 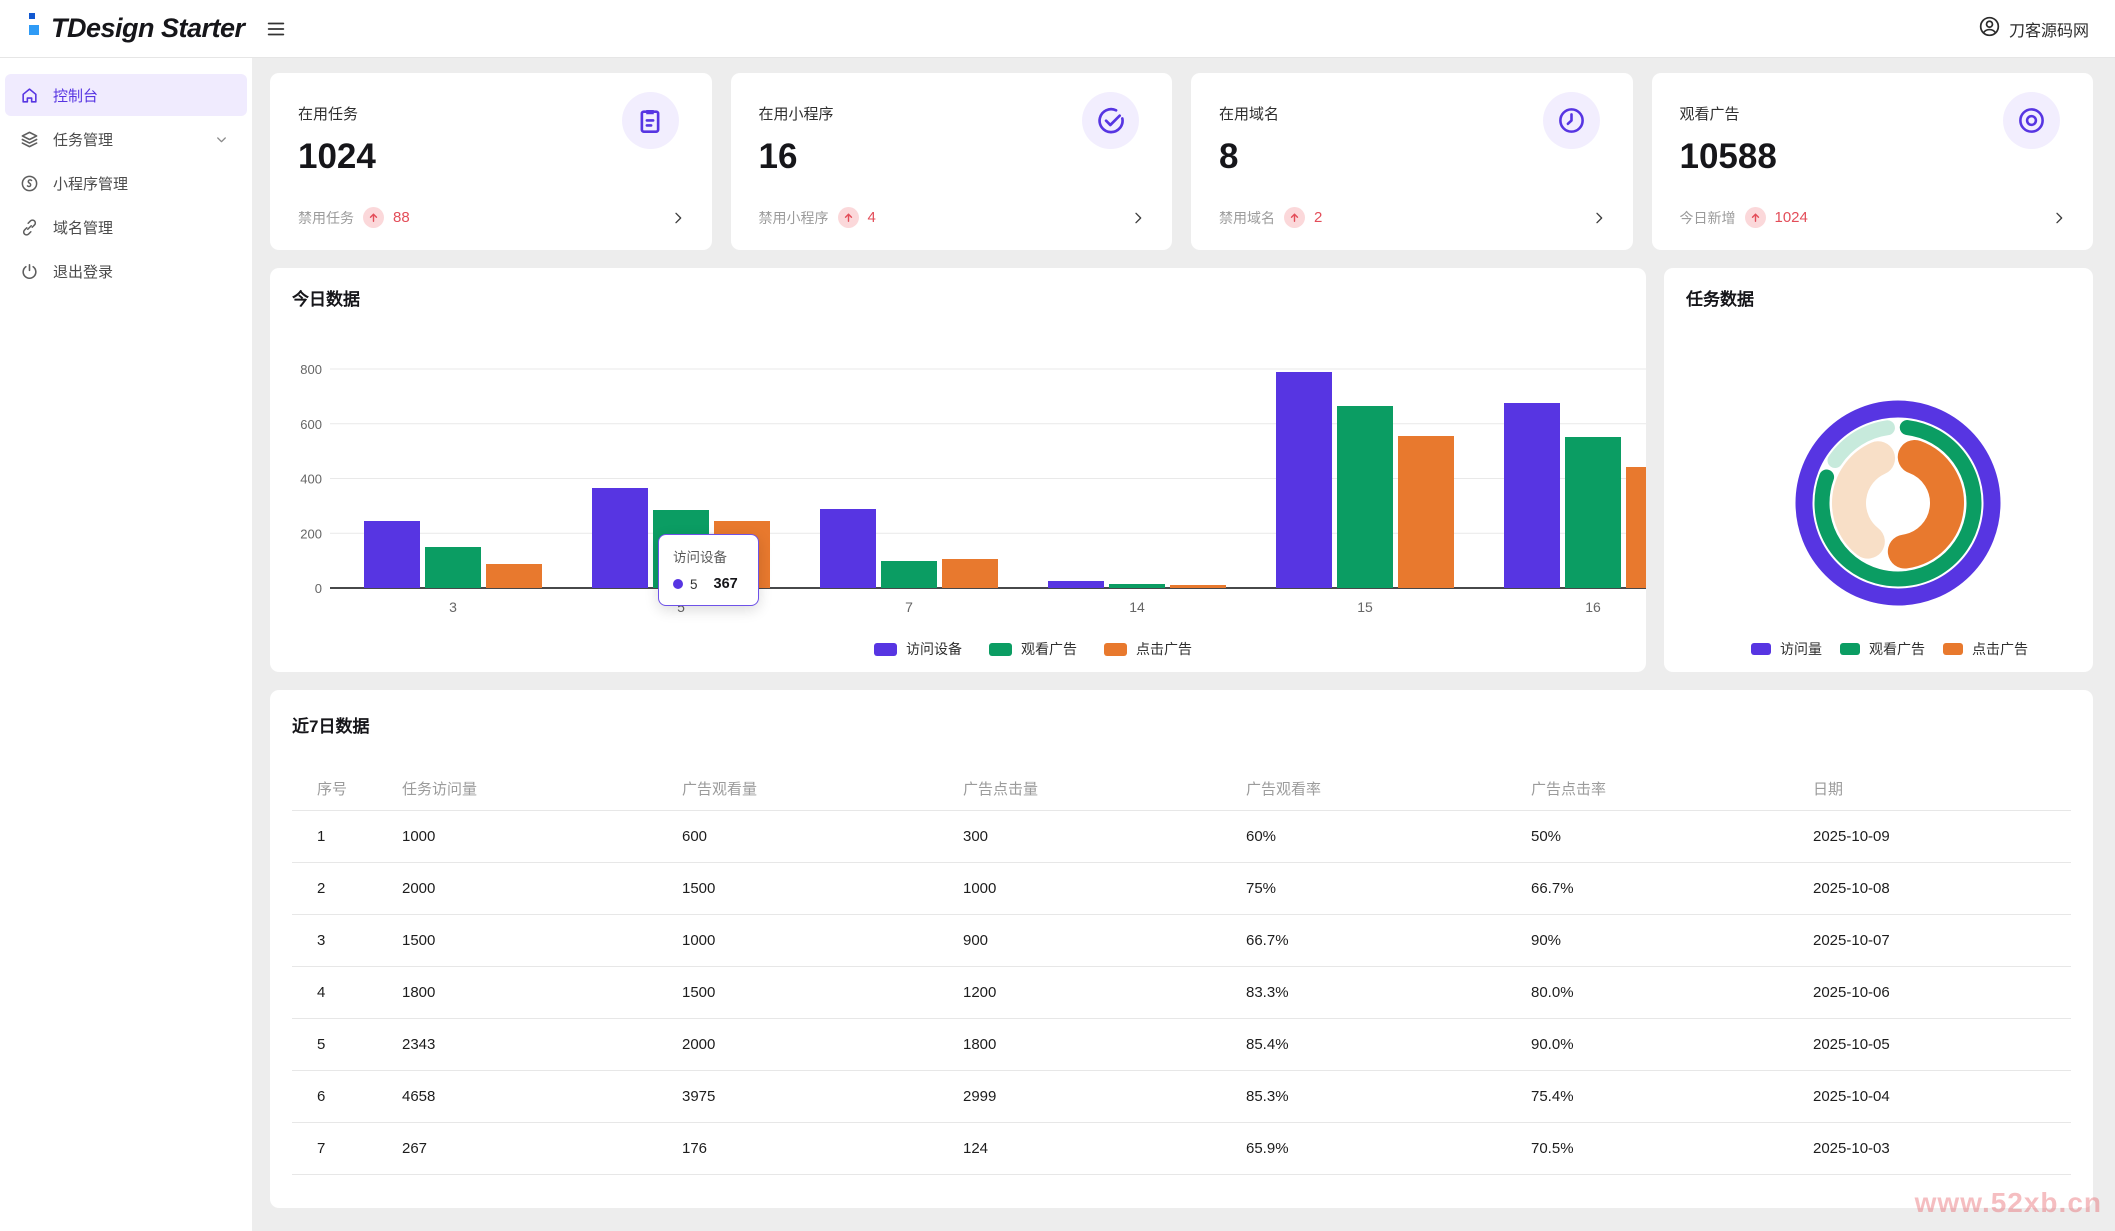 I want to click on stat-sub-label: 禁用任务, so click(x=326, y=217).